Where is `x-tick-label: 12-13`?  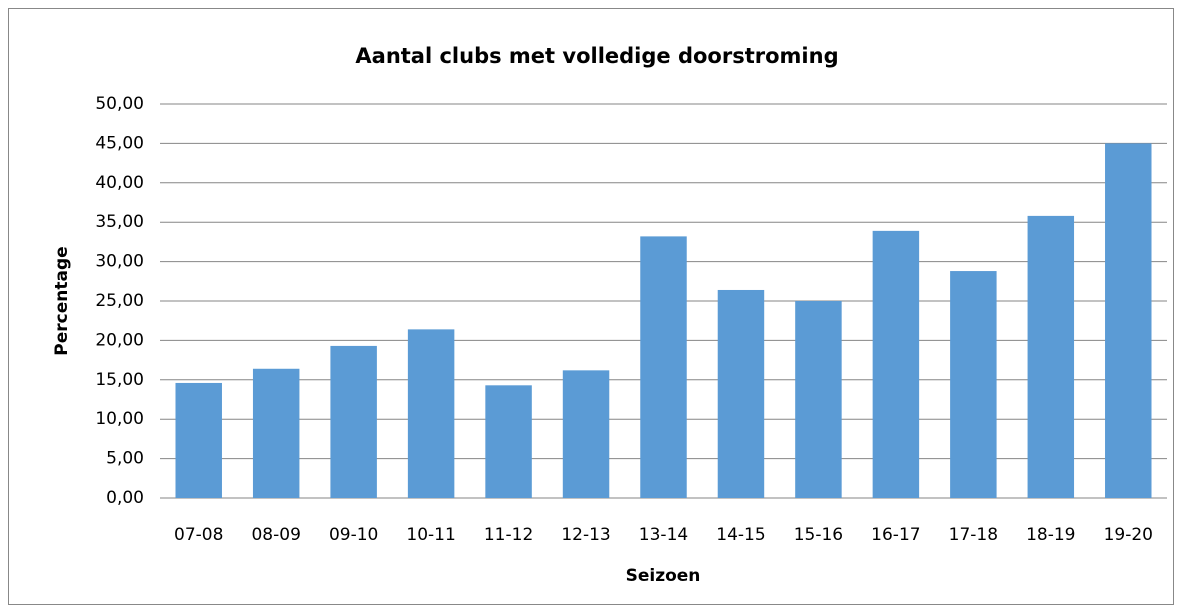 x-tick-label: 12-13 is located at coordinates (585, 535).